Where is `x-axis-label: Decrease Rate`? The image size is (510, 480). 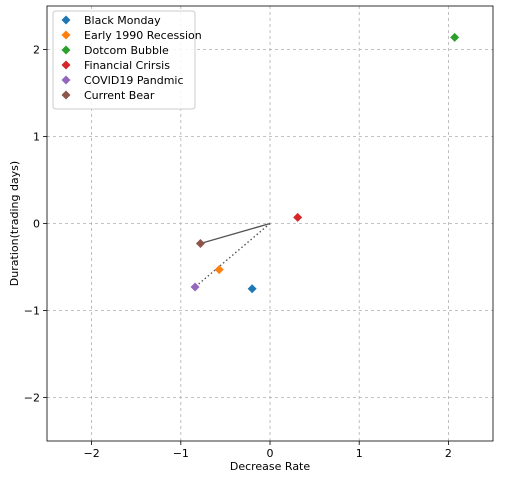 x-axis-label: Decrease Rate is located at coordinates (270, 466).